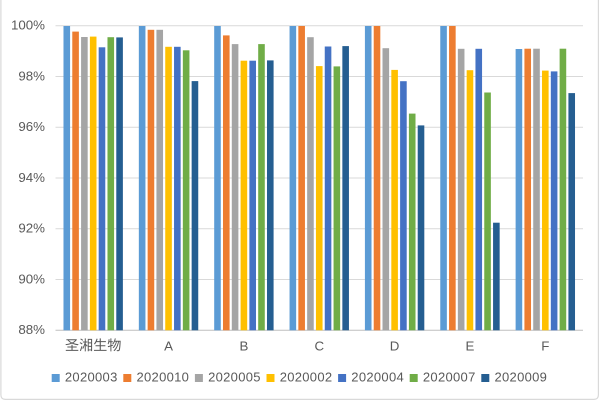  What do you see at coordinates (545, 345) in the screenshot?
I see `svg-text: F` at bounding box center [545, 345].